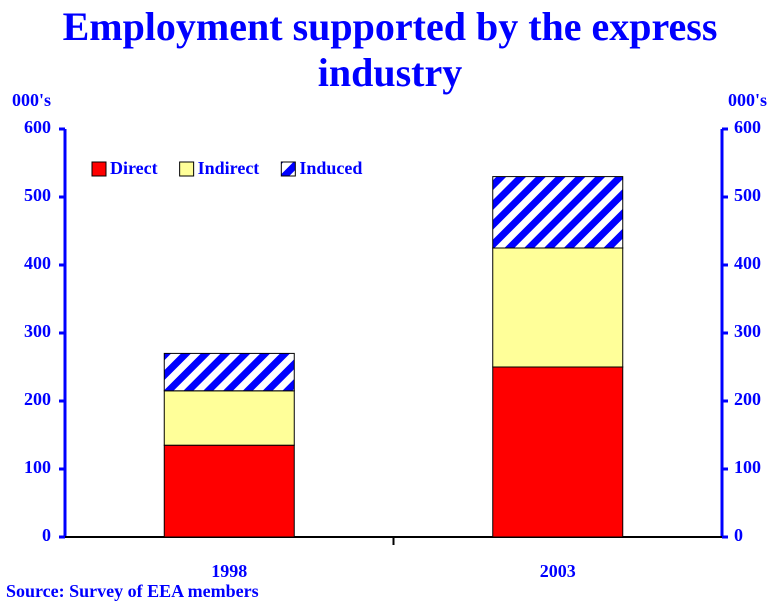 The width and height of the screenshot is (778, 605). What do you see at coordinates (747, 263) in the screenshot?
I see `y2-tick-label: 400` at bounding box center [747, 263].